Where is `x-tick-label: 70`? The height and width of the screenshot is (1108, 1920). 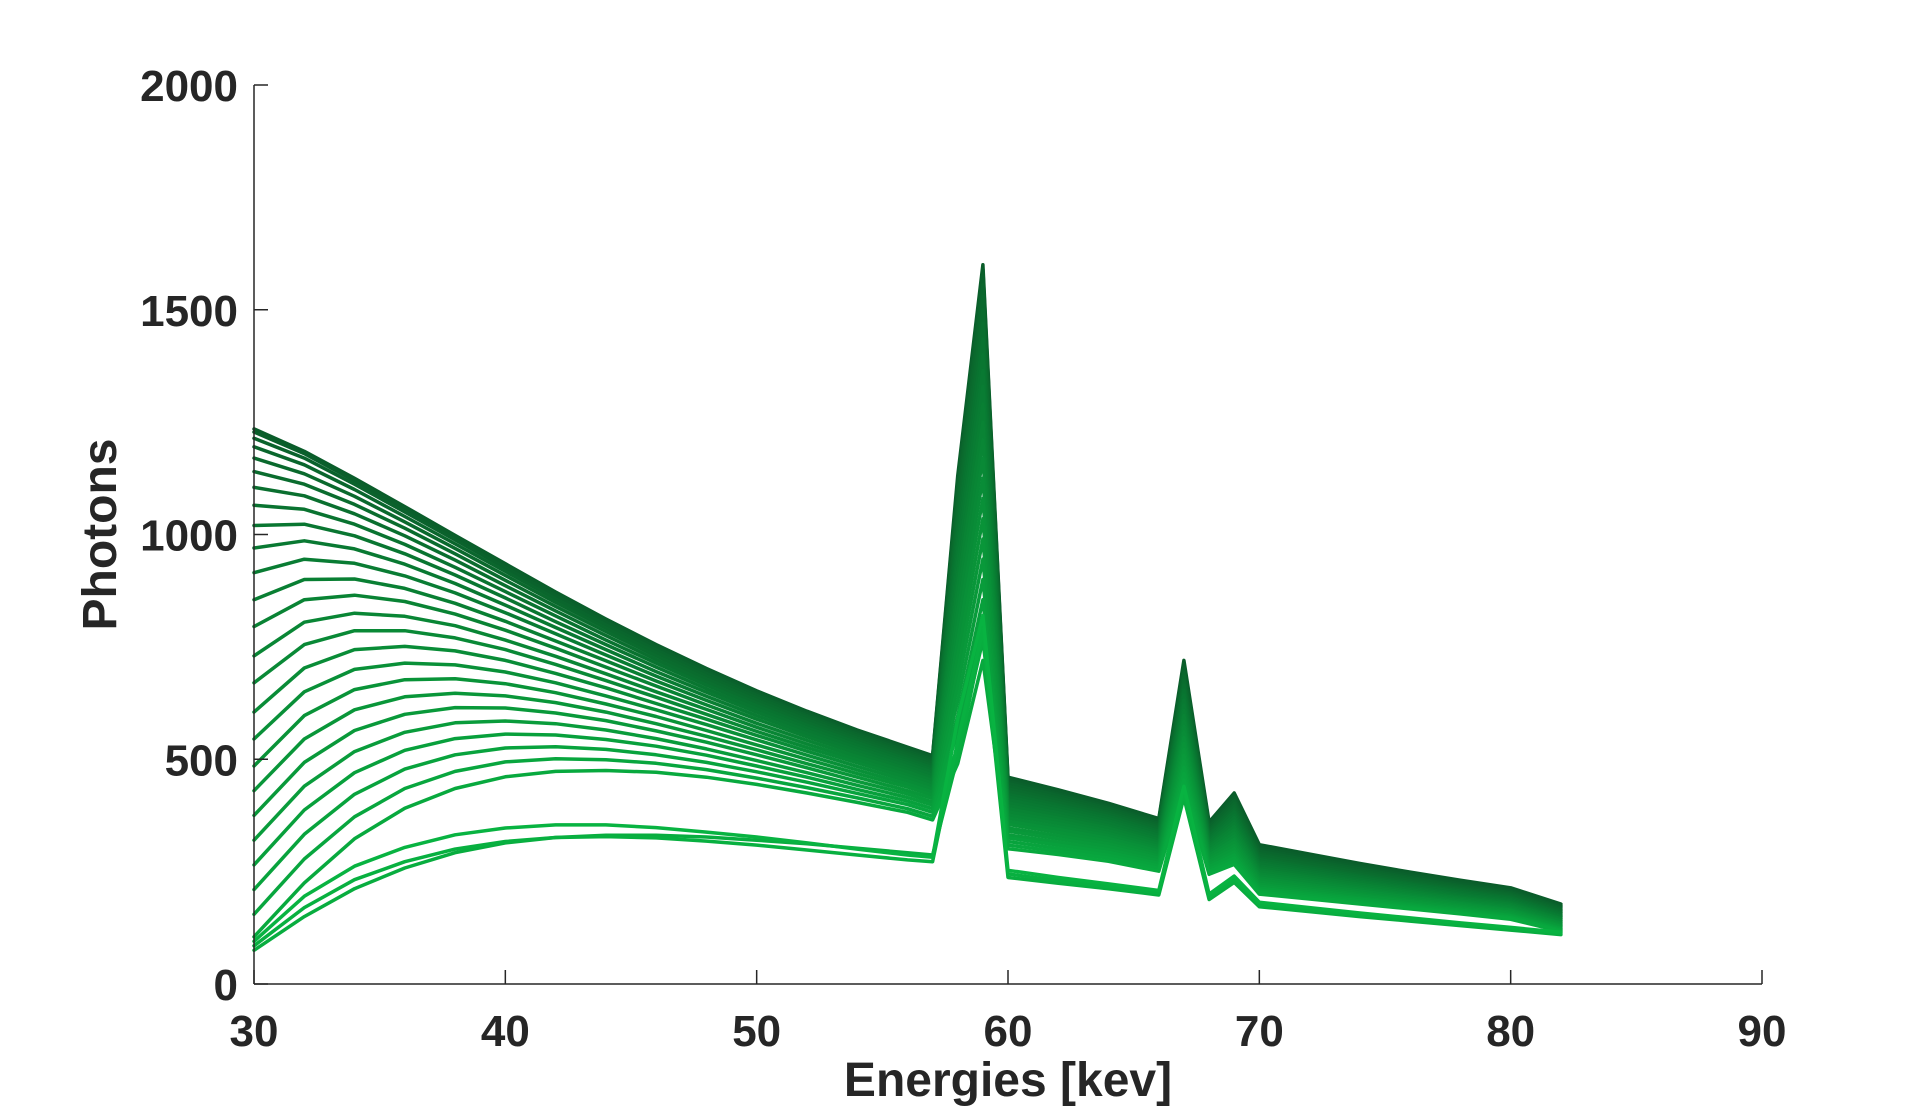
x-tick-label: 70 is located at coordinates (1259, 1031).